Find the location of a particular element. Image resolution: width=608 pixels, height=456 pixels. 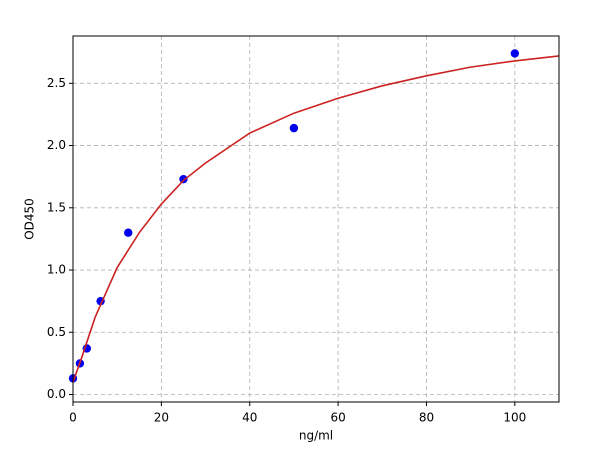

y-tick-label: 0.0 is located at coordinates (56, 394).